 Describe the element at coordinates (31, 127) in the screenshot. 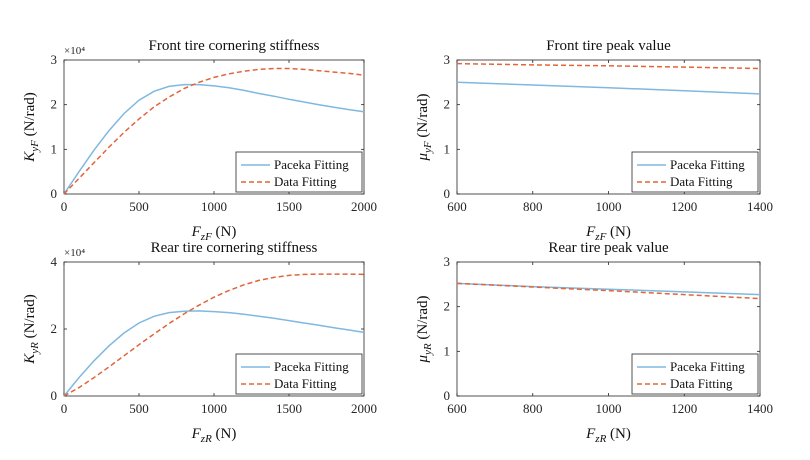

I see `y-axis-label: KyF (N/rad)` at that location.